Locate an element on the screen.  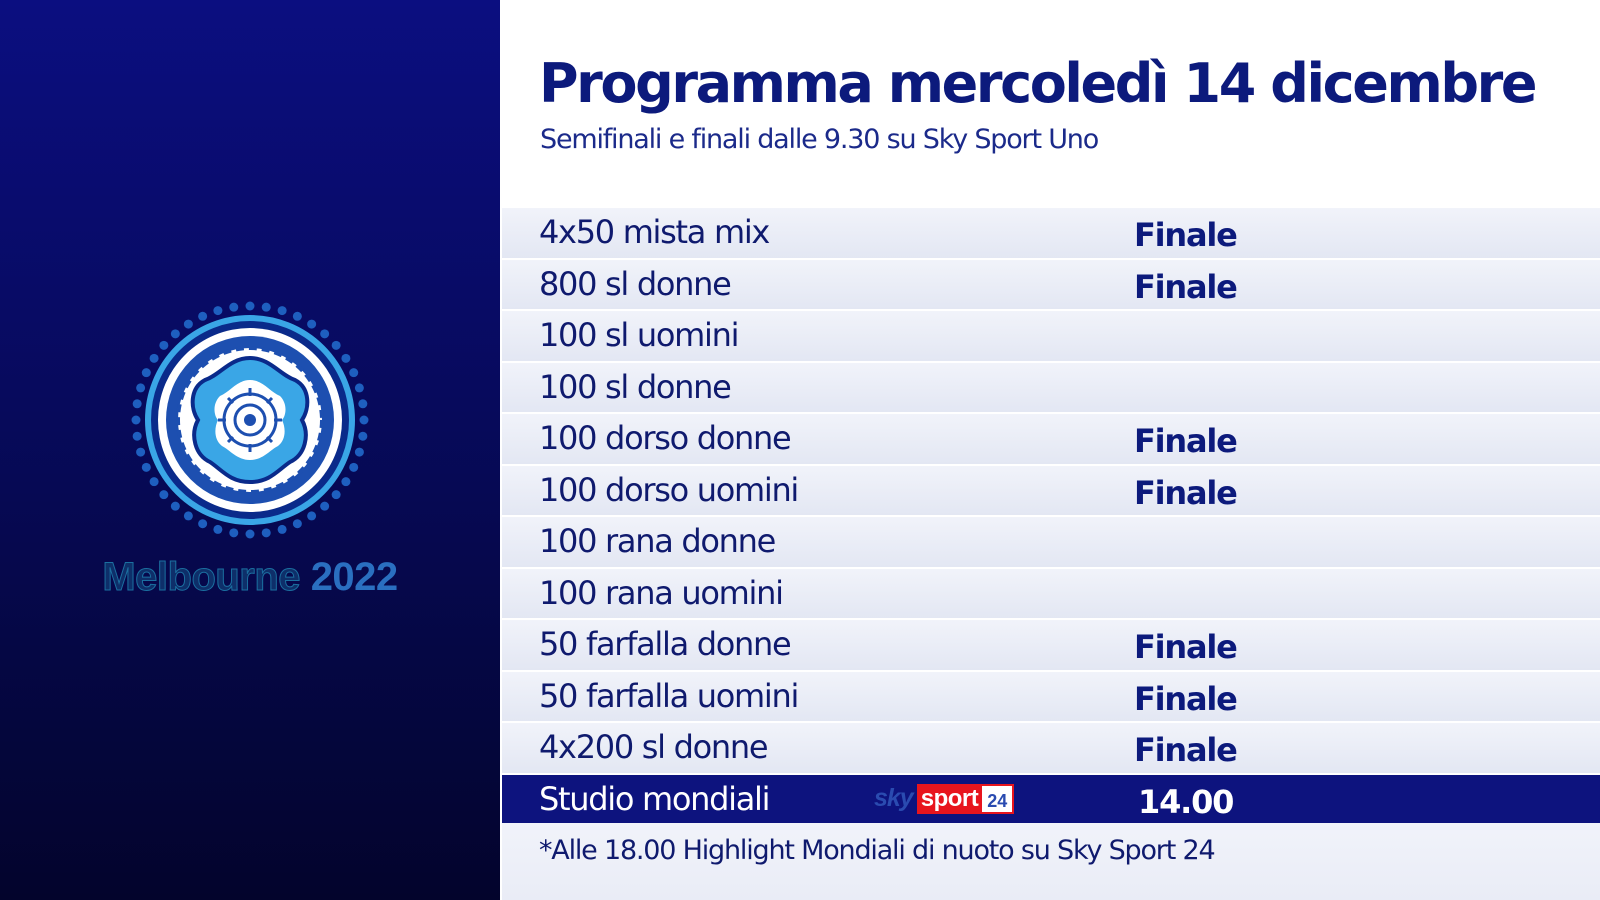
schedule-row: 100 dorso donne Finale is located at coordinates (1051, 439).